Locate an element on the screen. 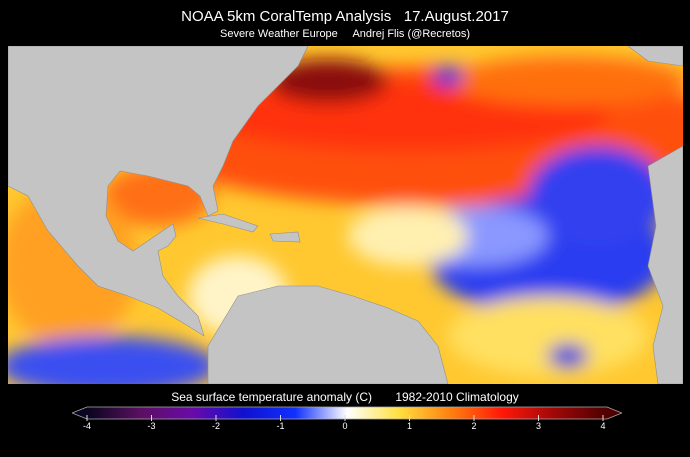 The image size is (690, 457). colorbar-tick-label: 3 is located at coordinates (538, 426).